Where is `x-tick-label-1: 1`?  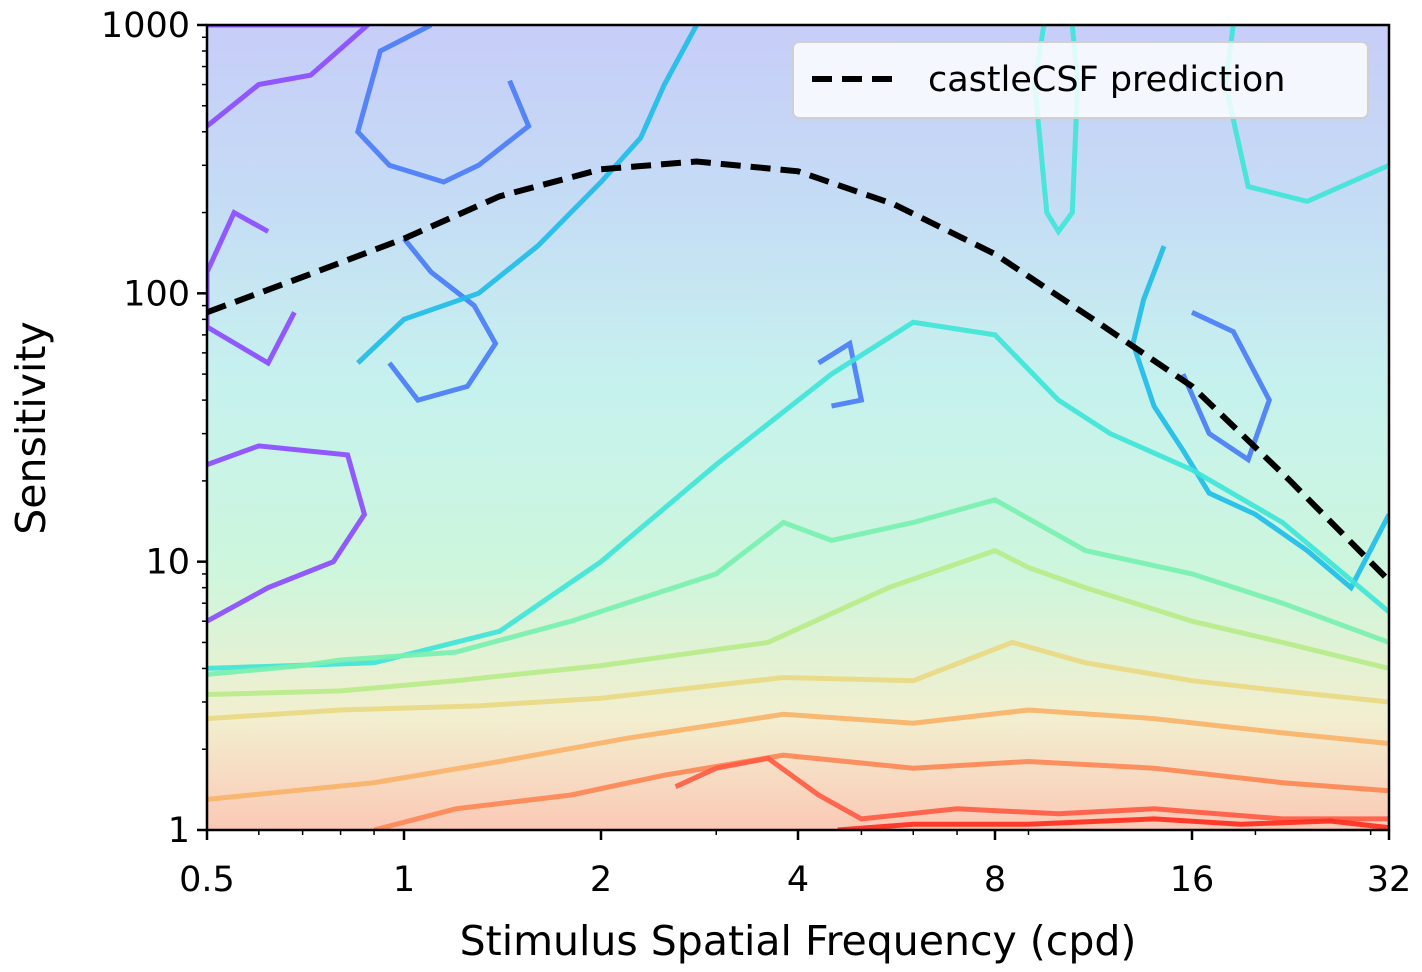
x-tick-label-1: 1 is located at coordinates (404, 880).